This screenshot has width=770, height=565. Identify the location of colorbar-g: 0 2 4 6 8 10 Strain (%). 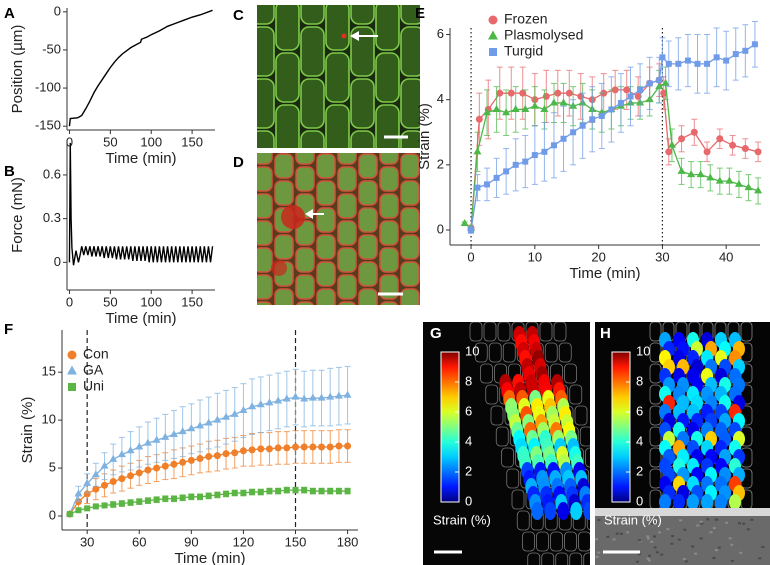
(462, 435).